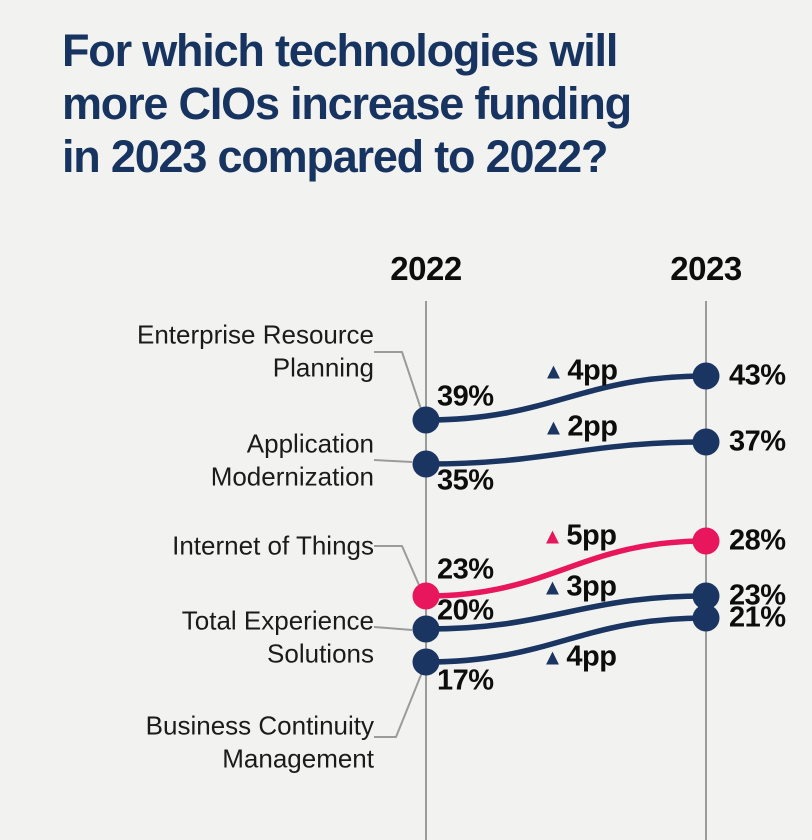 The image size is (812, 840). I want to click on slope-curve-business-continuity-management, so click(566, 640).